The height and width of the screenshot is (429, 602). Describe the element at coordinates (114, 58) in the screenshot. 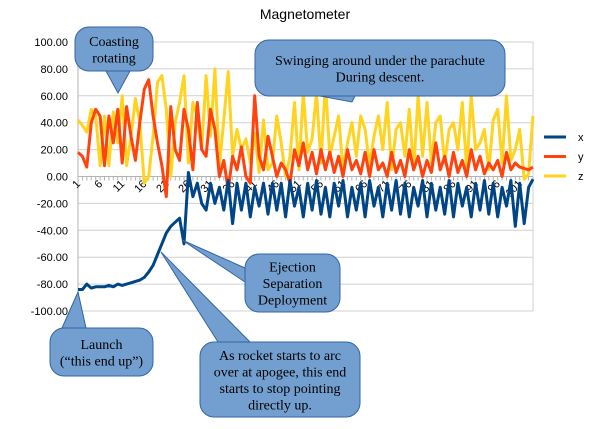

I see `callout-text: rotating` at that location.